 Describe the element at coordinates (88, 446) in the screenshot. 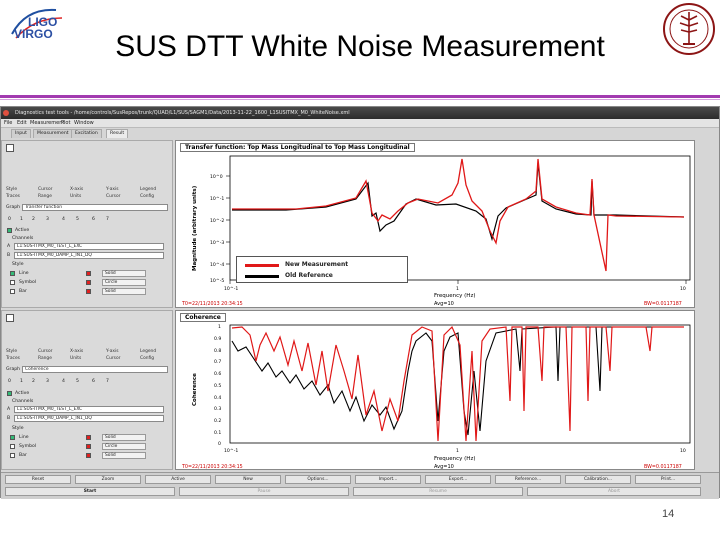

I see `symbol-color-swatch-b` at that location.